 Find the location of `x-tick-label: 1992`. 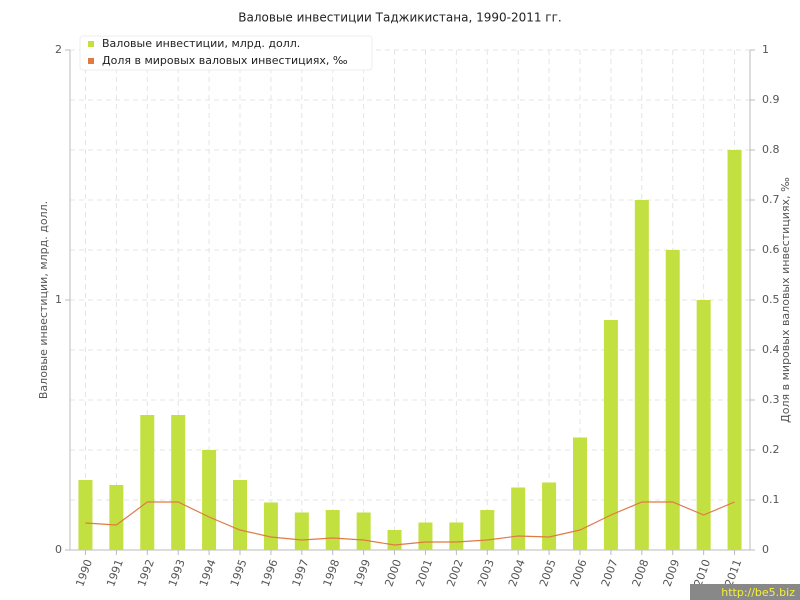

x-tick-label: 1992 is located at coordinates (146, 573).